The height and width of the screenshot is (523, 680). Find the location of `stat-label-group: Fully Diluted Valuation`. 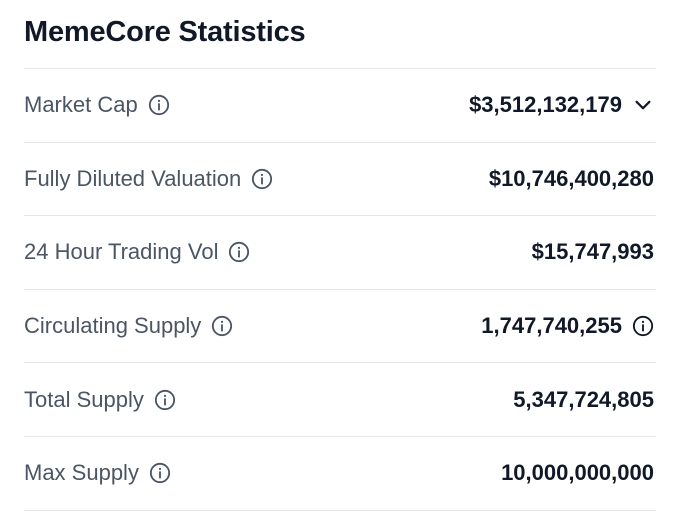

stat-label-group: Fully Diluted Valuation is located at coordinates (148, 179).